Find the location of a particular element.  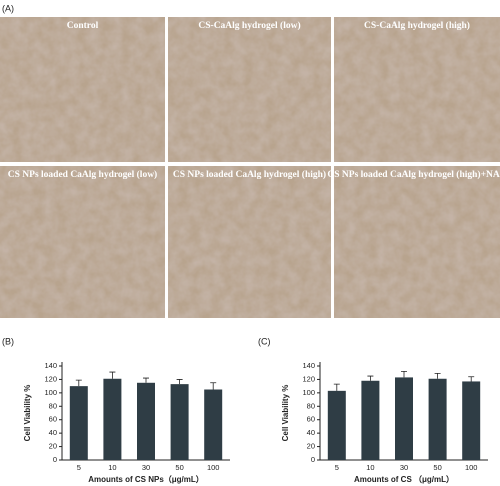

image-label: Control is located at coordinates (83, 26).